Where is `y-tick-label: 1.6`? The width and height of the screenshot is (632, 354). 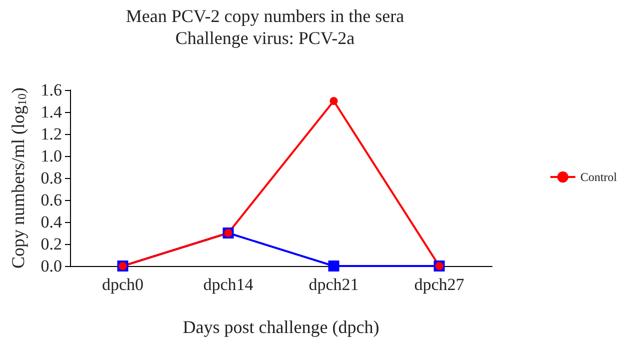 y-tick-label: 1.6 is located at coordinates (51, 90).